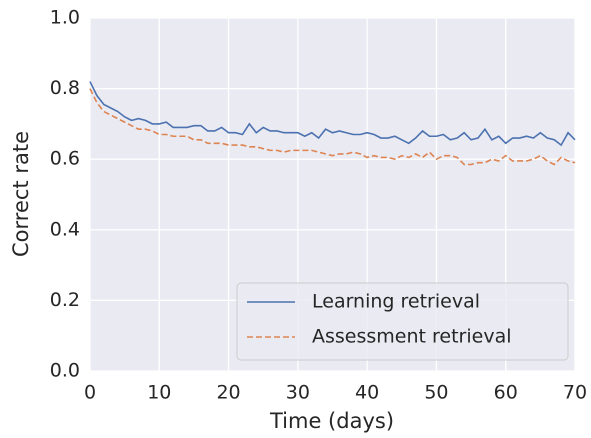  Describe the element at coordinates (65, 88) in the screenshot. I see `y-tick-label: 0.8` at that location.